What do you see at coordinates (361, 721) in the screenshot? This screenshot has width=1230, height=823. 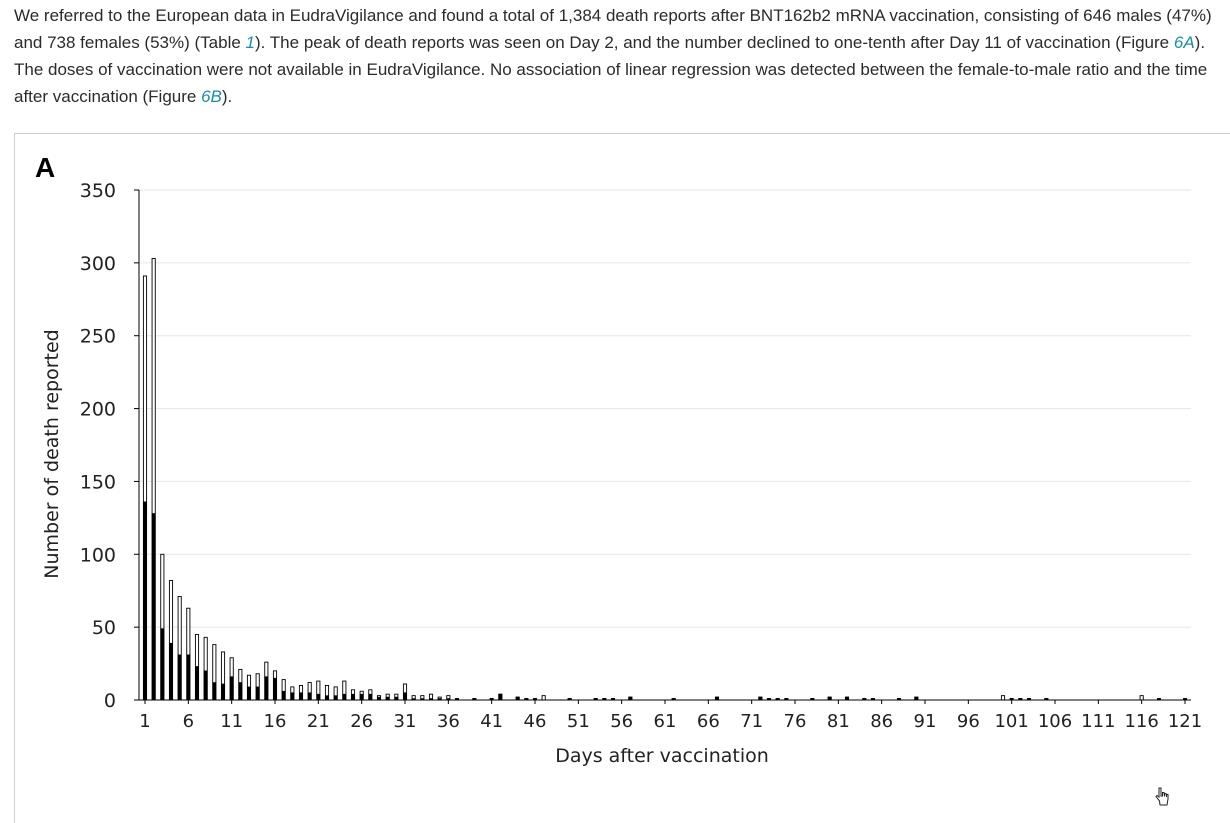 I see `x-tick-label: 26` at bounding box center [361, 721].